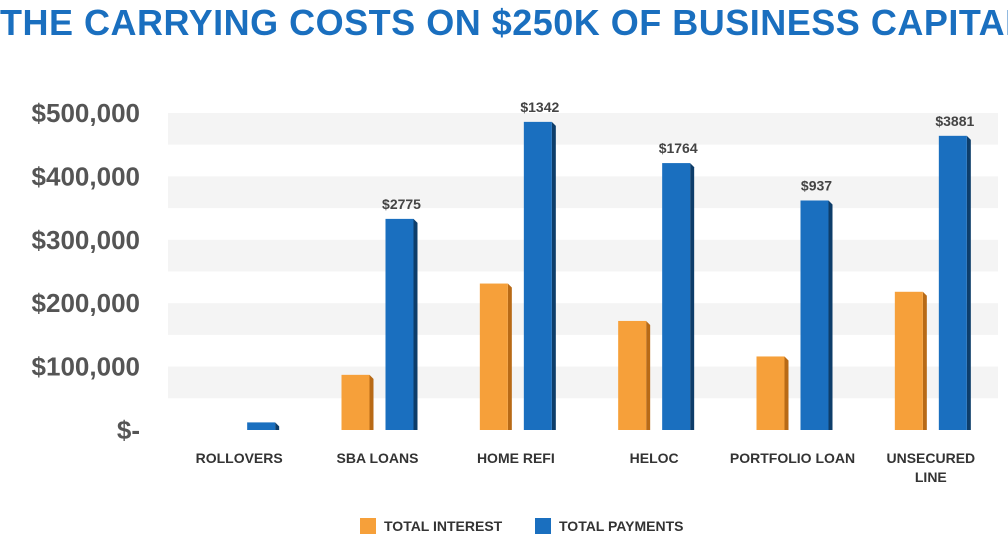 The height and width of the screenshot is (540, 1008). I want to click on y-tick-label: $500,000, so click(86, 113).